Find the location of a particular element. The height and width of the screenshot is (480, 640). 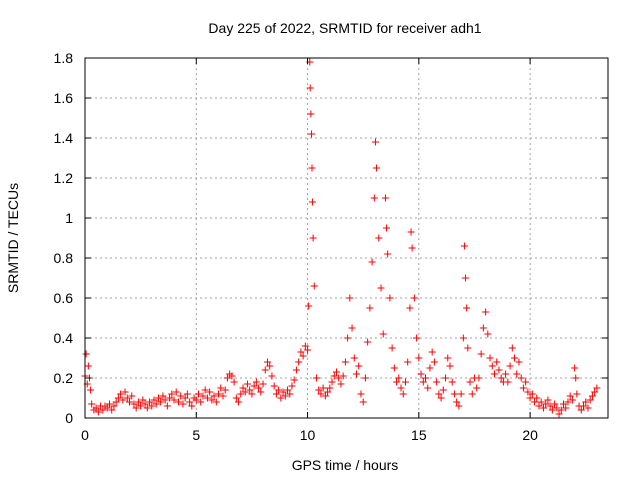

x-axis-label: GPS time / hours is located at coordinates (345, 465).